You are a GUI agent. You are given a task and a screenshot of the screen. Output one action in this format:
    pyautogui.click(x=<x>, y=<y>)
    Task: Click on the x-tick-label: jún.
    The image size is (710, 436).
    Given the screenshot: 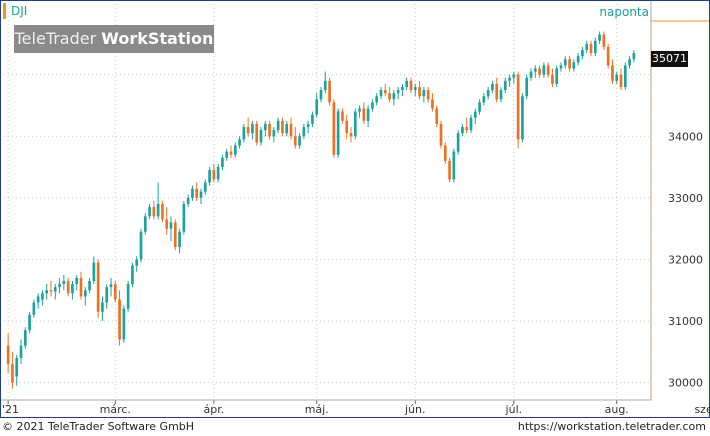 What is the action you would take?
    pyautogui.click(x=415, y=409)
    